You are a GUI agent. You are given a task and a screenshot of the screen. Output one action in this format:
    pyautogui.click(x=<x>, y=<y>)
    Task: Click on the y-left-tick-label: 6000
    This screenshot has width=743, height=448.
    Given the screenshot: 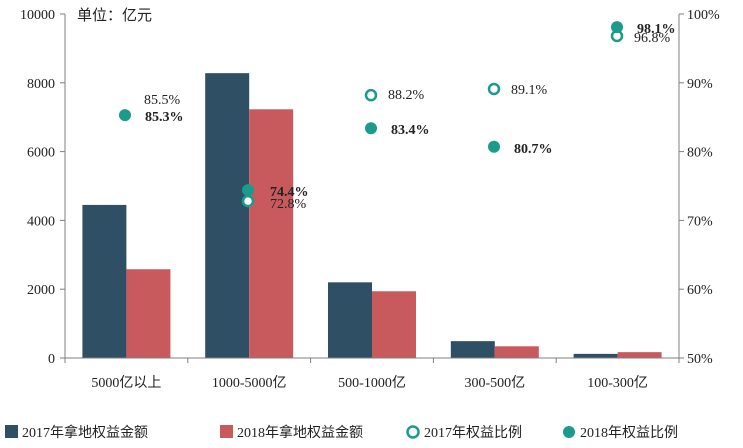 What is the action you would take?
    pyautogui.click(x=41, y=153)
    